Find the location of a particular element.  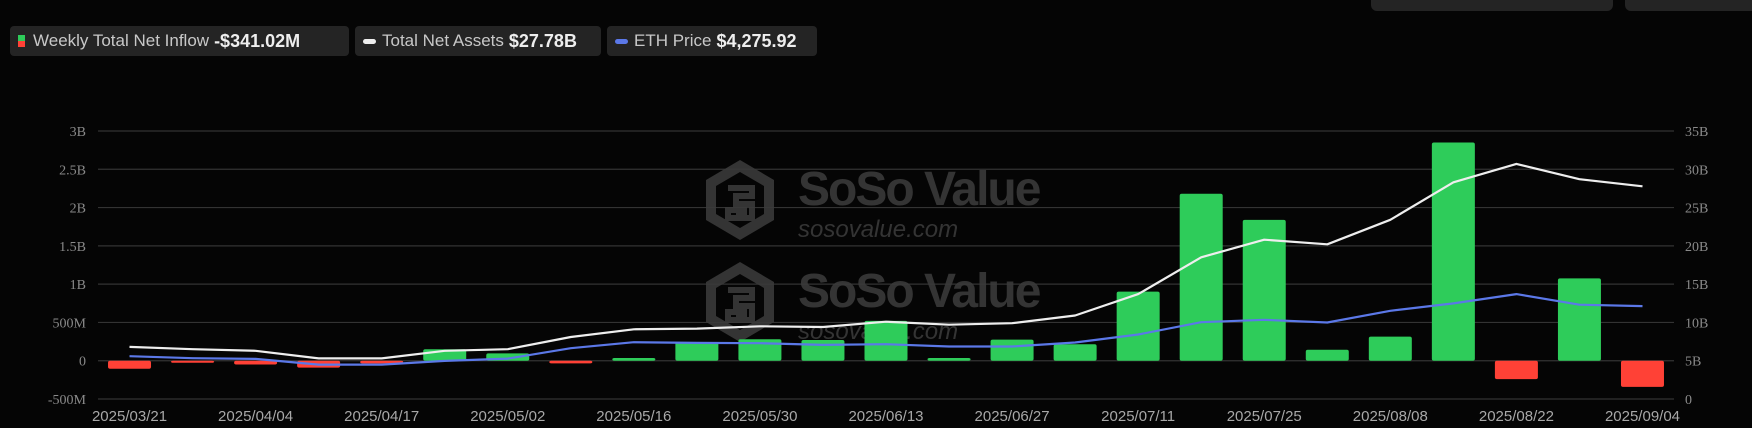

right-axis-tick: 25B is located at coordinates (1696, 209).